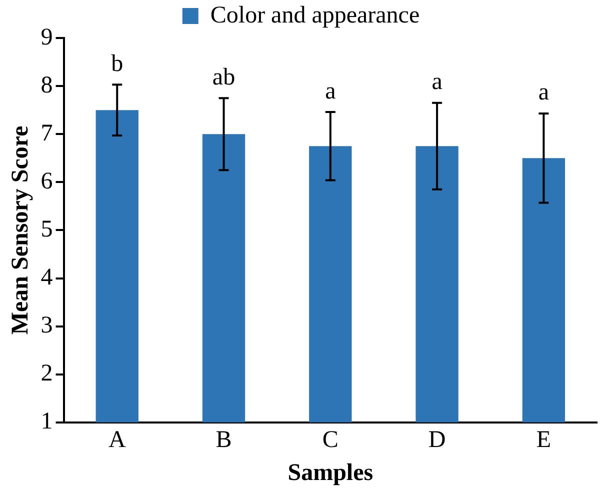  I want to click on y-tick-label: 8, so click(46, 85).